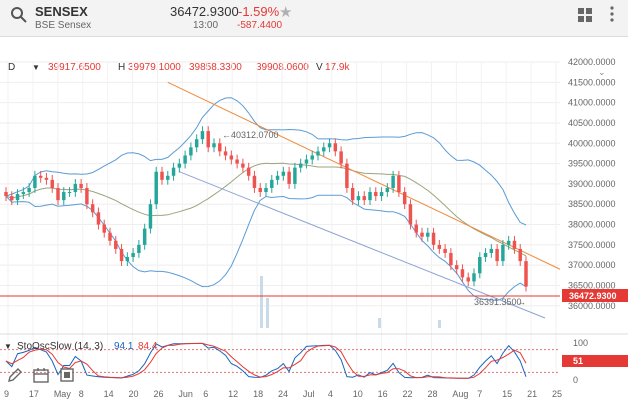  What do you see at coordinates (258, 394) in the screenshot?
I see `time-axis-label: 18` at bounding box center [258, 394].